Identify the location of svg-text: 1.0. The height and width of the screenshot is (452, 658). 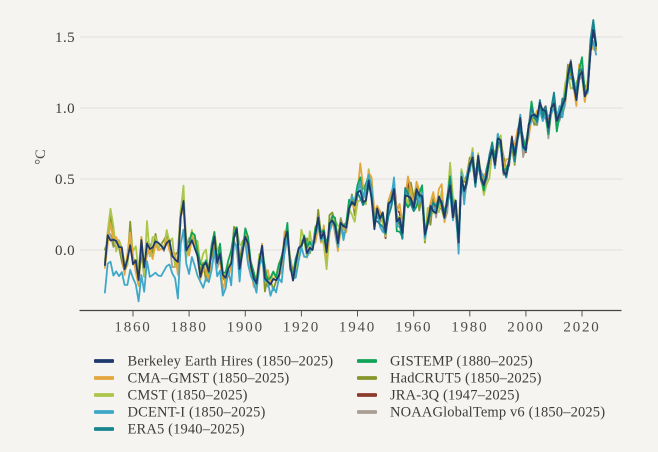
(65, 109).